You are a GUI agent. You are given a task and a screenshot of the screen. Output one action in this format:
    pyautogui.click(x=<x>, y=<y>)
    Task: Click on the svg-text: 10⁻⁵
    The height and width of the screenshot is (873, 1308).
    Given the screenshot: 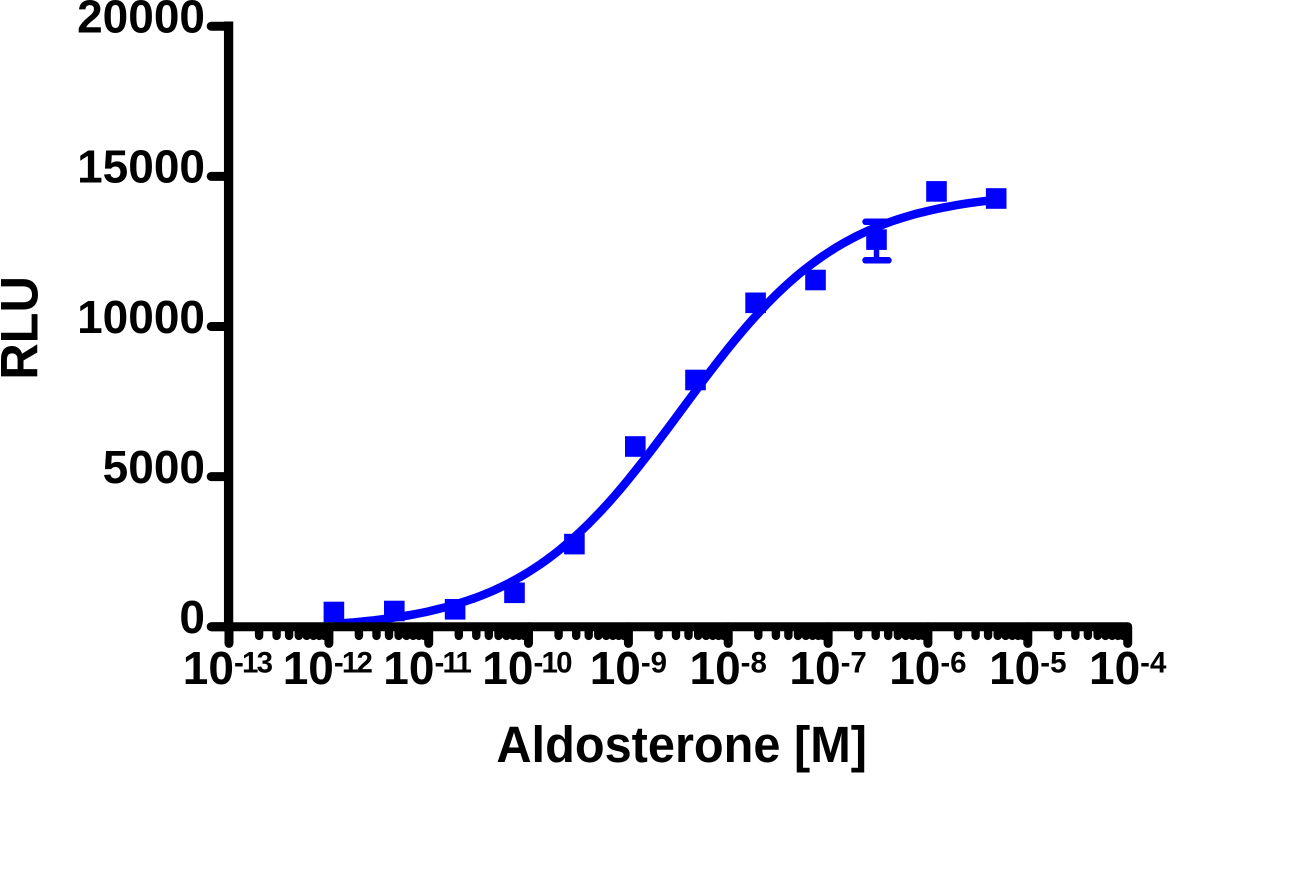 What is the action you would take?
    pyautogui.click(x=1027, y=668)
    